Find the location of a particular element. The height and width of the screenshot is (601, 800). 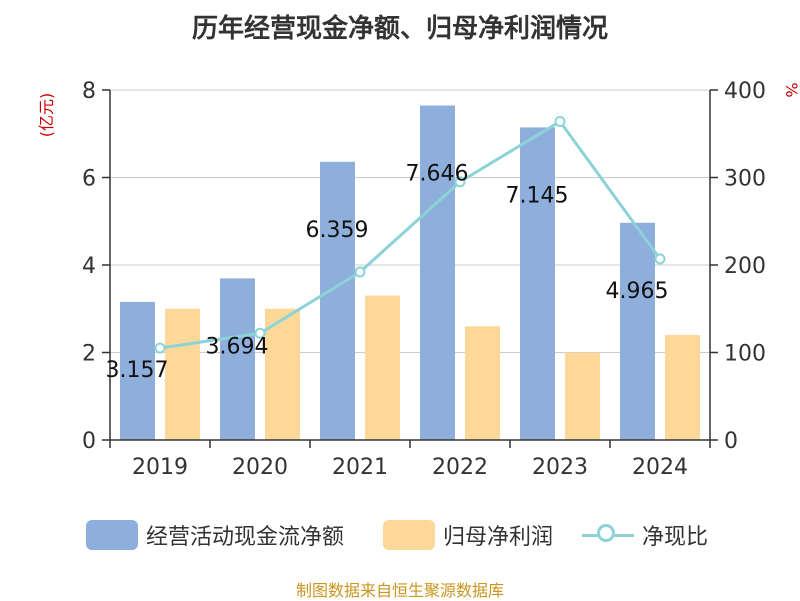

bar-data-label: 6.359 is located at coordinates (337, 230).